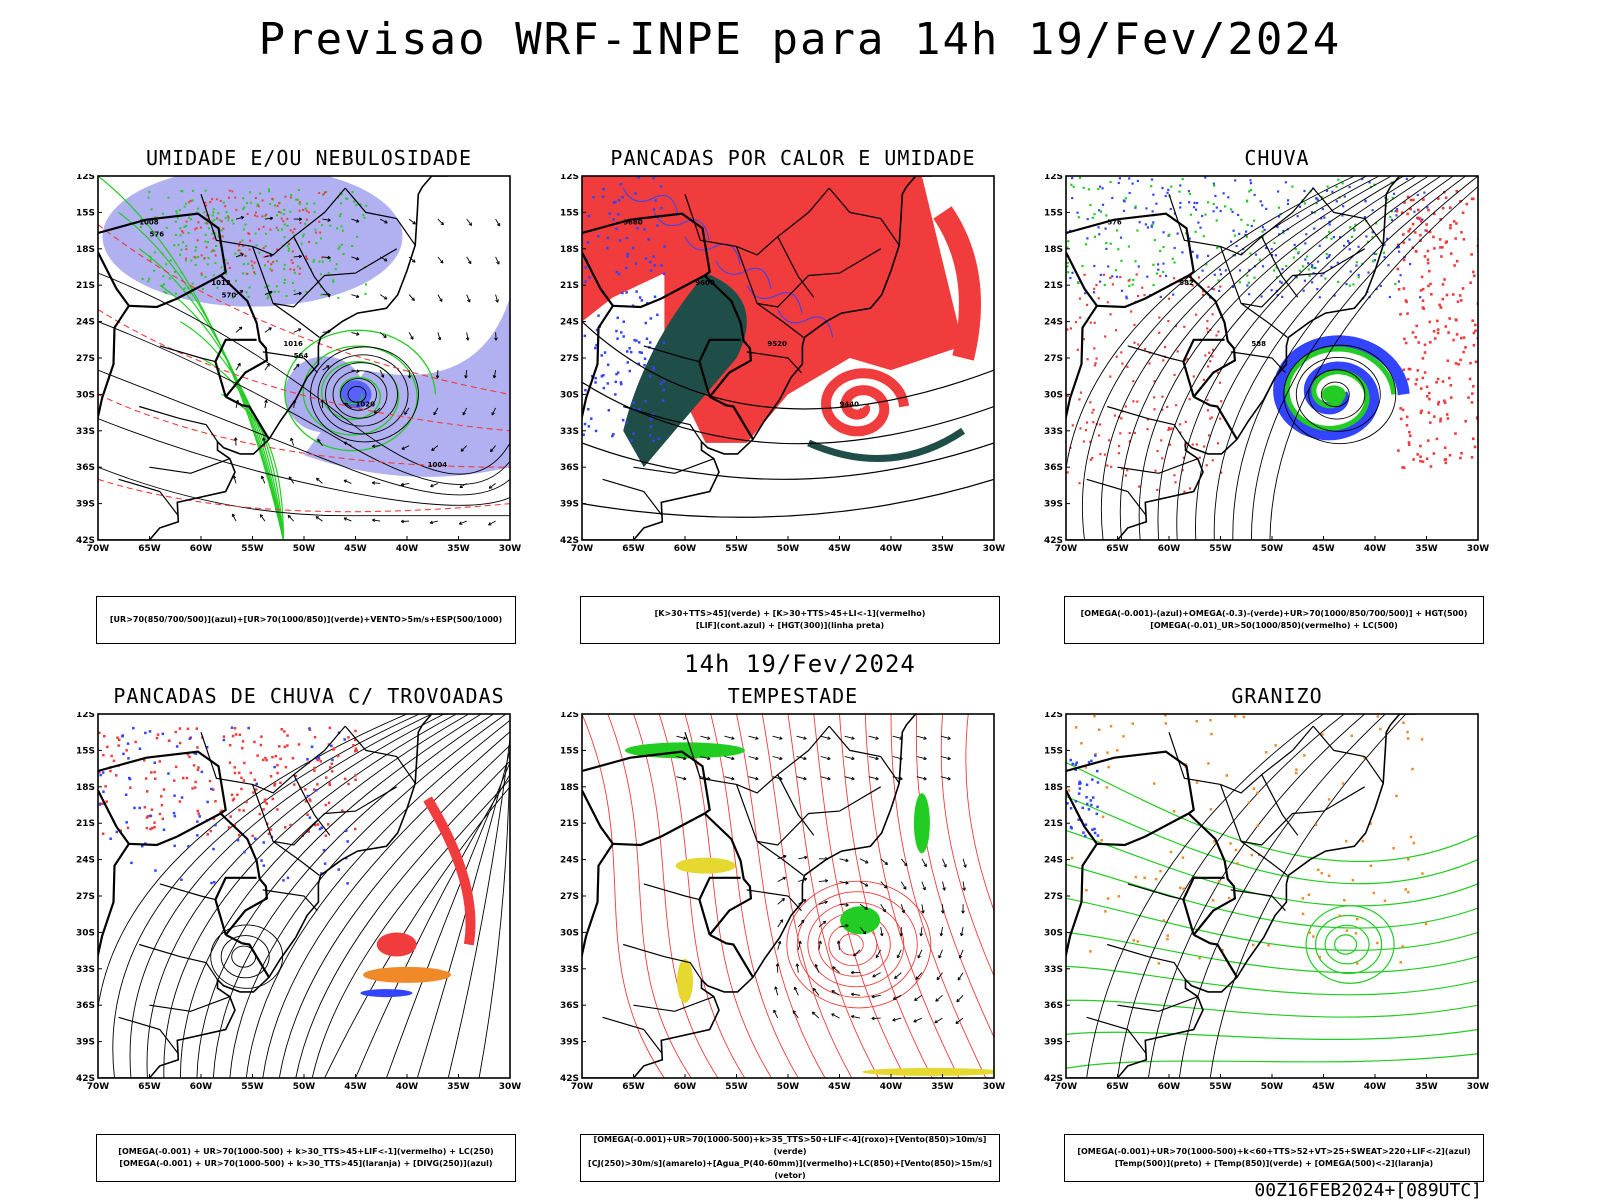 Image resolution: width=1600 pixels, height=1201 pixels. I want to click on red-storm-area, so click(397, 945).